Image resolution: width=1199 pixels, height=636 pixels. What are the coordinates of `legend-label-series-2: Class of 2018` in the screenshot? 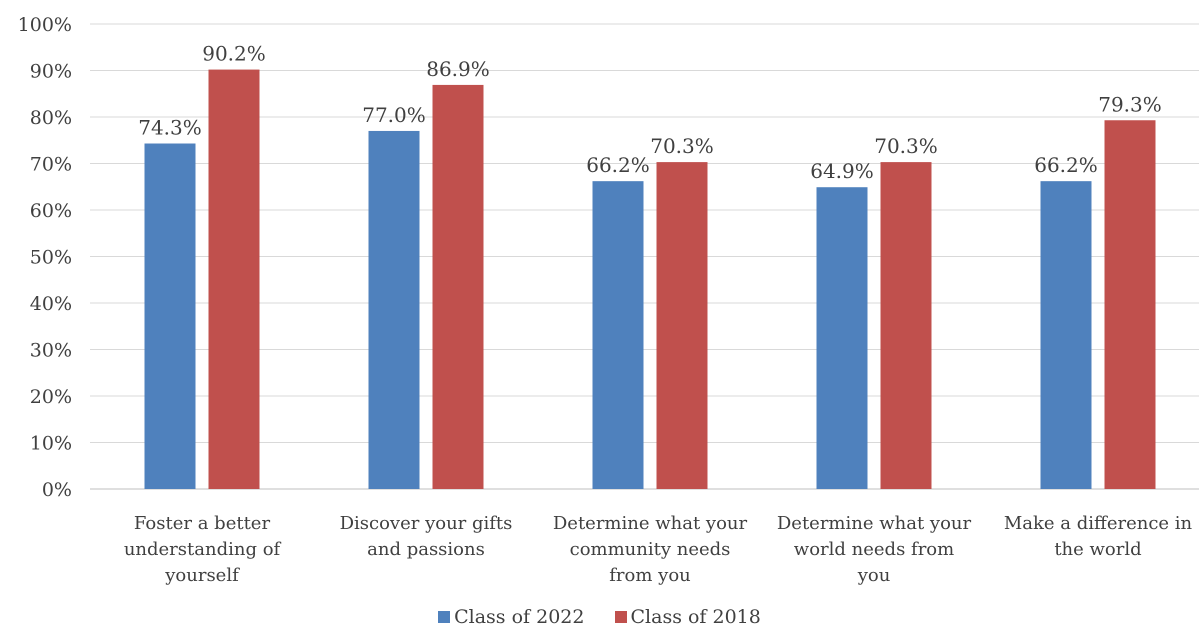 It's located at (695, 617).